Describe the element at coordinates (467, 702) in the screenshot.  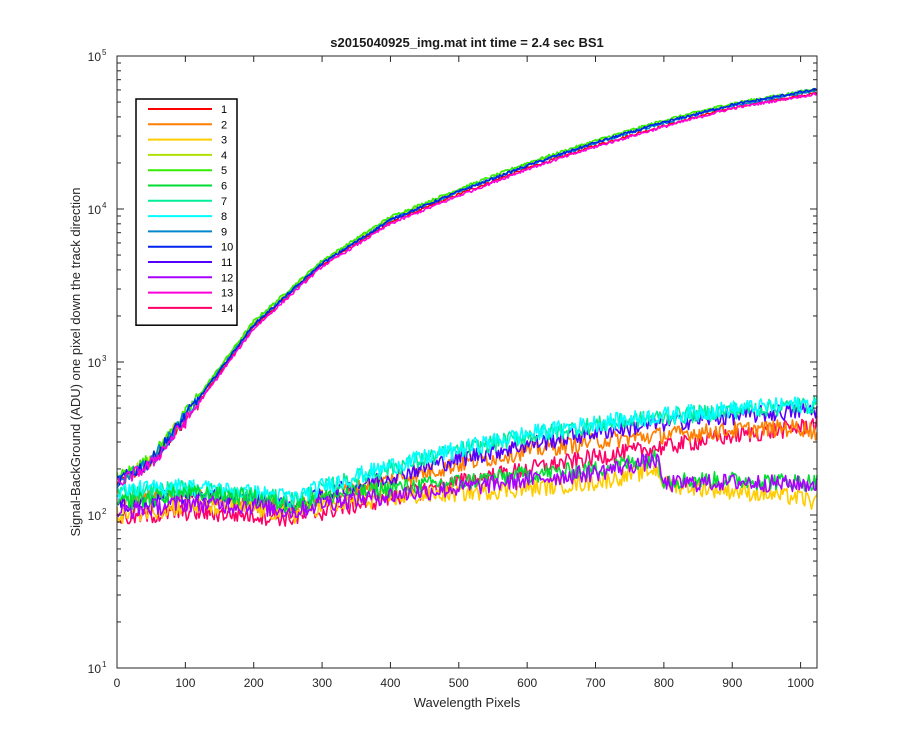
I see `x-axis-label: Wavelength Pixels` at that location.